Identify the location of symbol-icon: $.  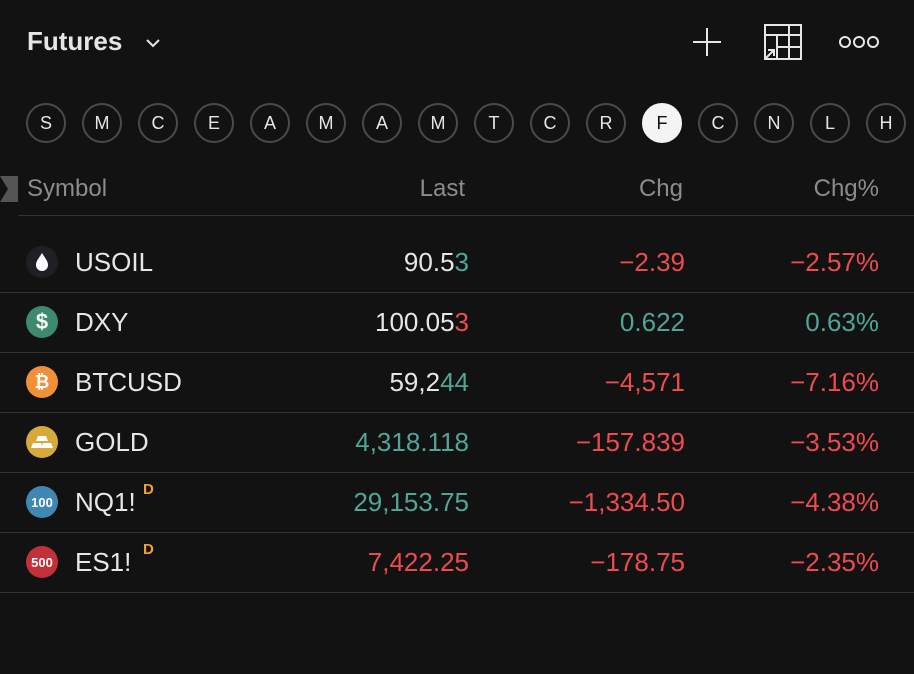
(42, 322).